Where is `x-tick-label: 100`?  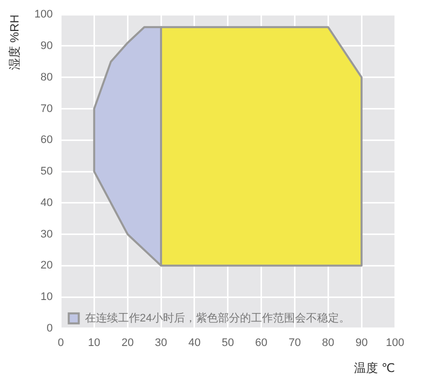 x-tick-label: 100 is located at coordinates (395, 343).